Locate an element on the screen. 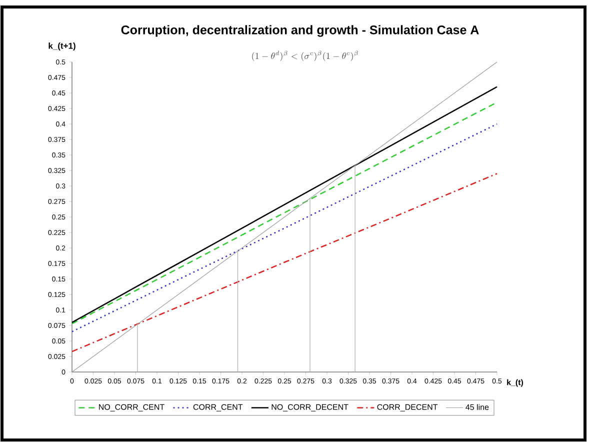 The height and width of the screenshot is (442, 591). legend-label: NO_CORR_CENT is located at coordinates (131, 408).